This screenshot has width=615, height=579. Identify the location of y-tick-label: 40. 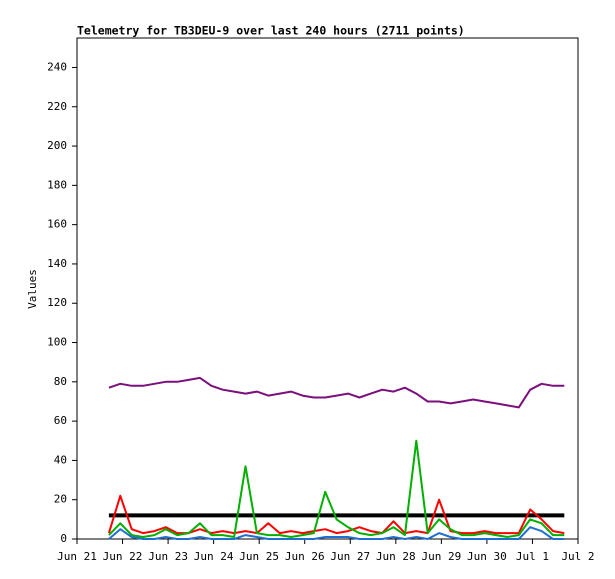
(60, 459).